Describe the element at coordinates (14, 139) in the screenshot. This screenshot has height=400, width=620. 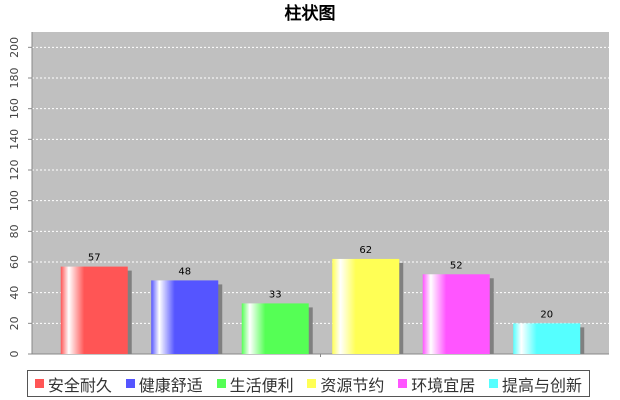
I see `y-tick-label: 140` at that location.